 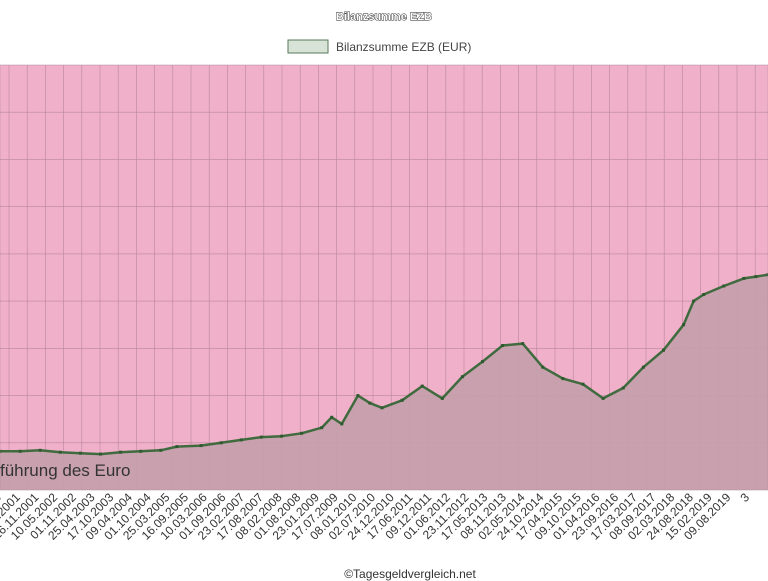 What do you see at coordinates (384, 17) in the screenshot?
I see `chart-title: Bilanzsumme EZB` at bounding box center [384, 17].